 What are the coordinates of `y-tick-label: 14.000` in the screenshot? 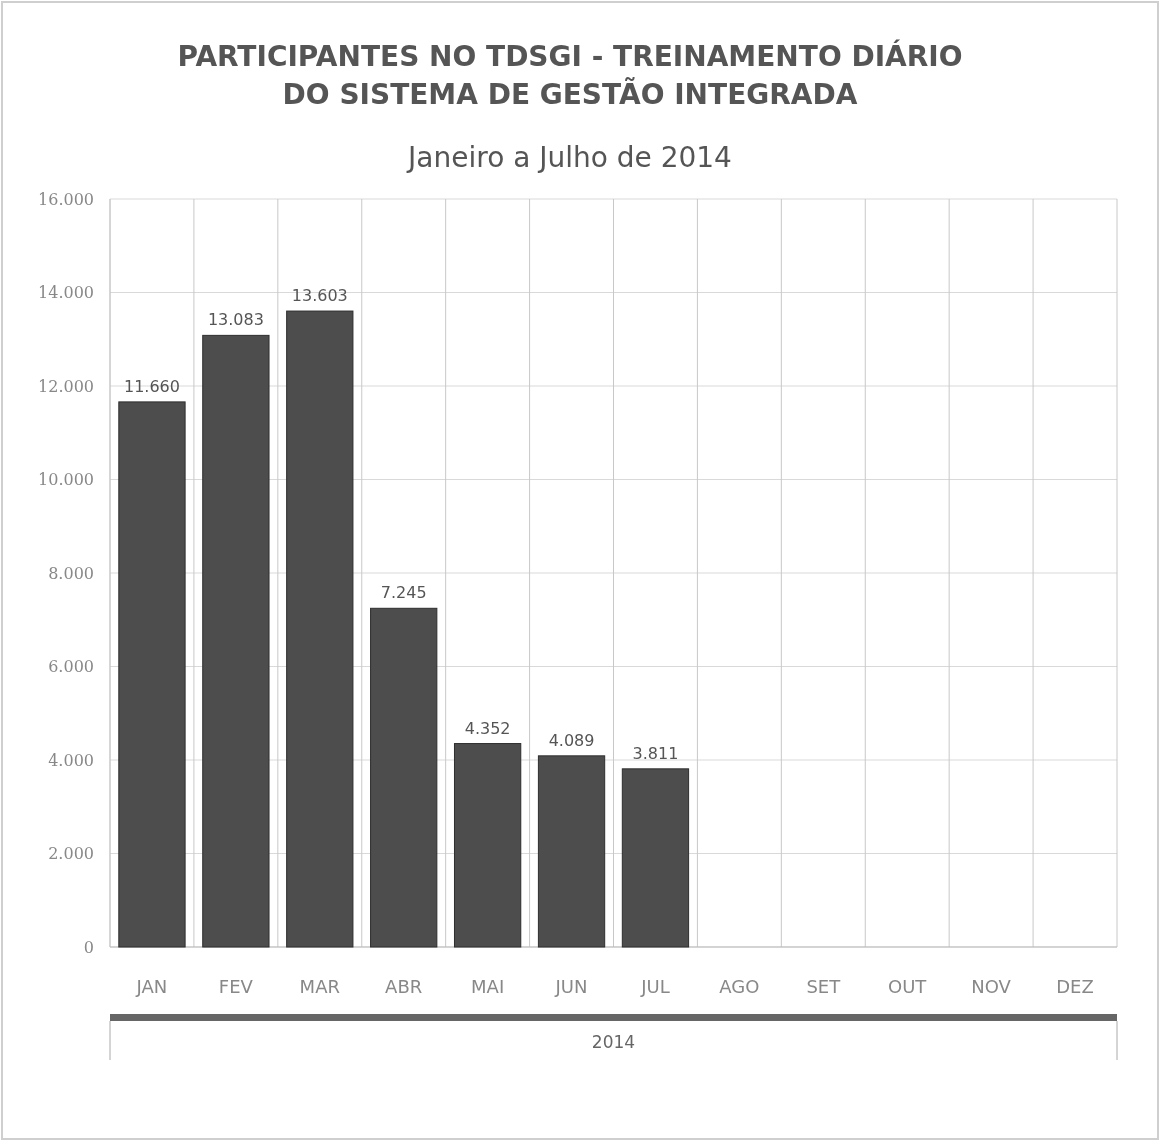 It's located at (66, 293).